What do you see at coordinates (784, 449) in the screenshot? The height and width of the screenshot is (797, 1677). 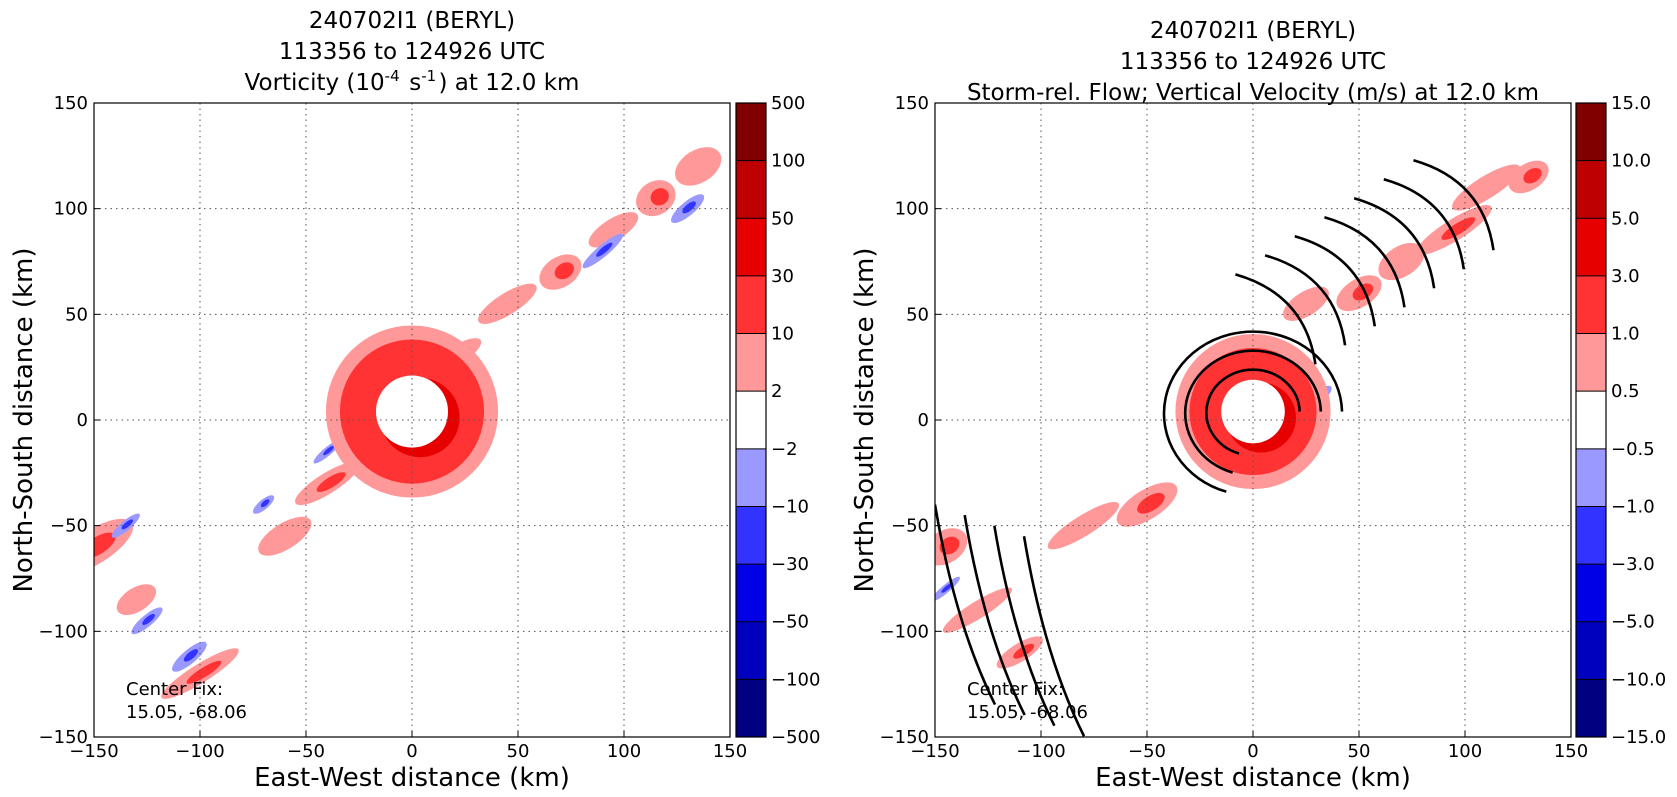 I see `colorbar-tick-label: −2` at bounding box center [784, 449].